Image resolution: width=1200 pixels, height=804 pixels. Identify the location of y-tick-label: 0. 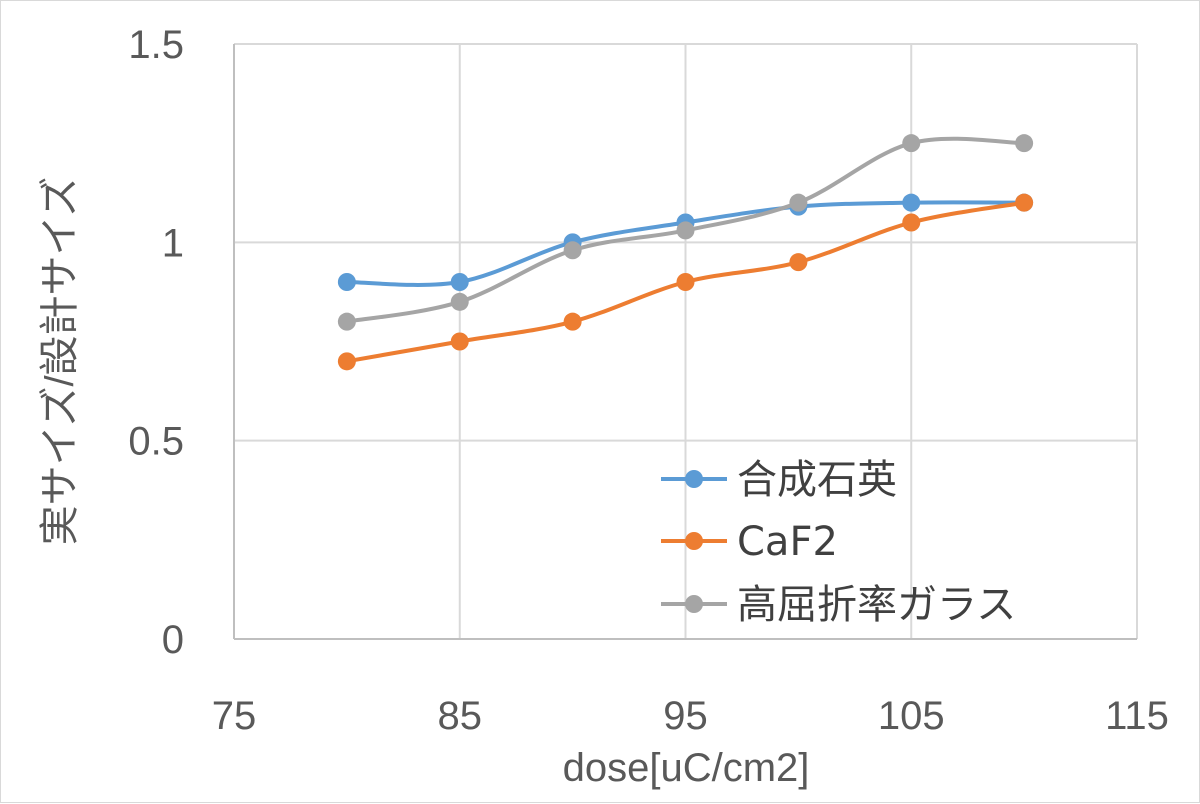
(173, 640).